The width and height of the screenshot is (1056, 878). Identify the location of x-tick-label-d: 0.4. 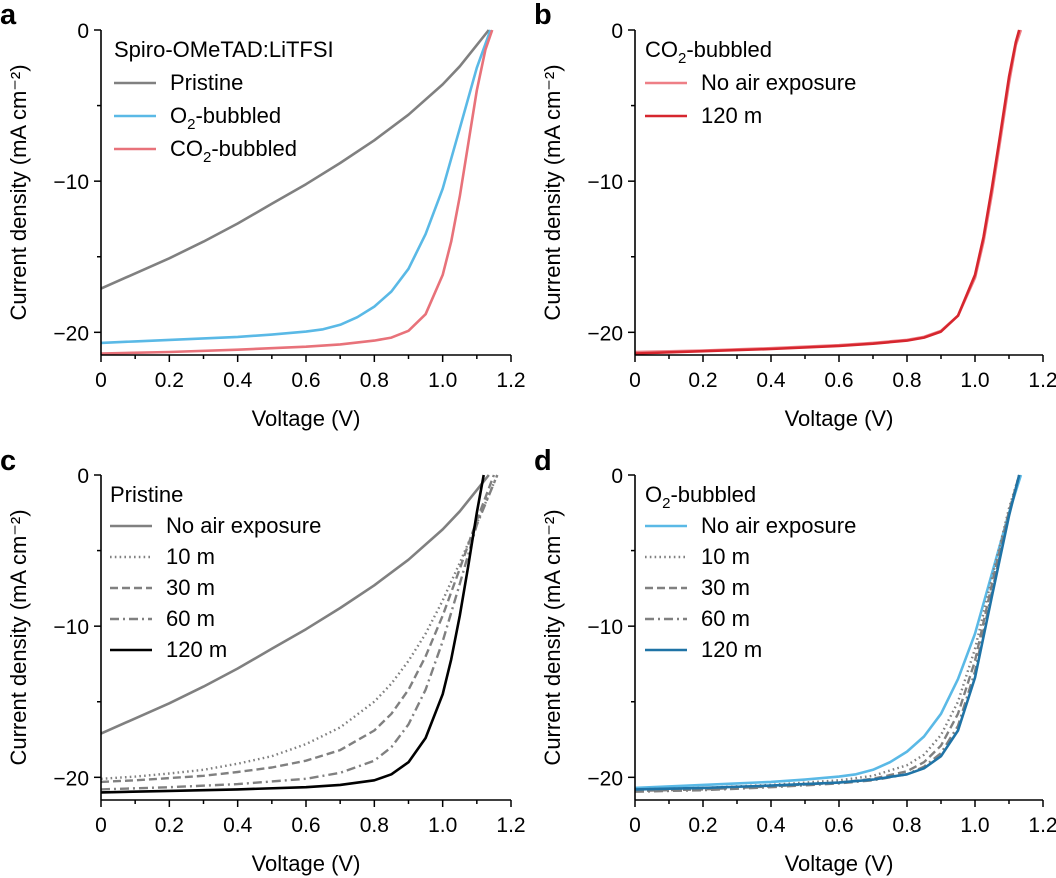
(771, 825).